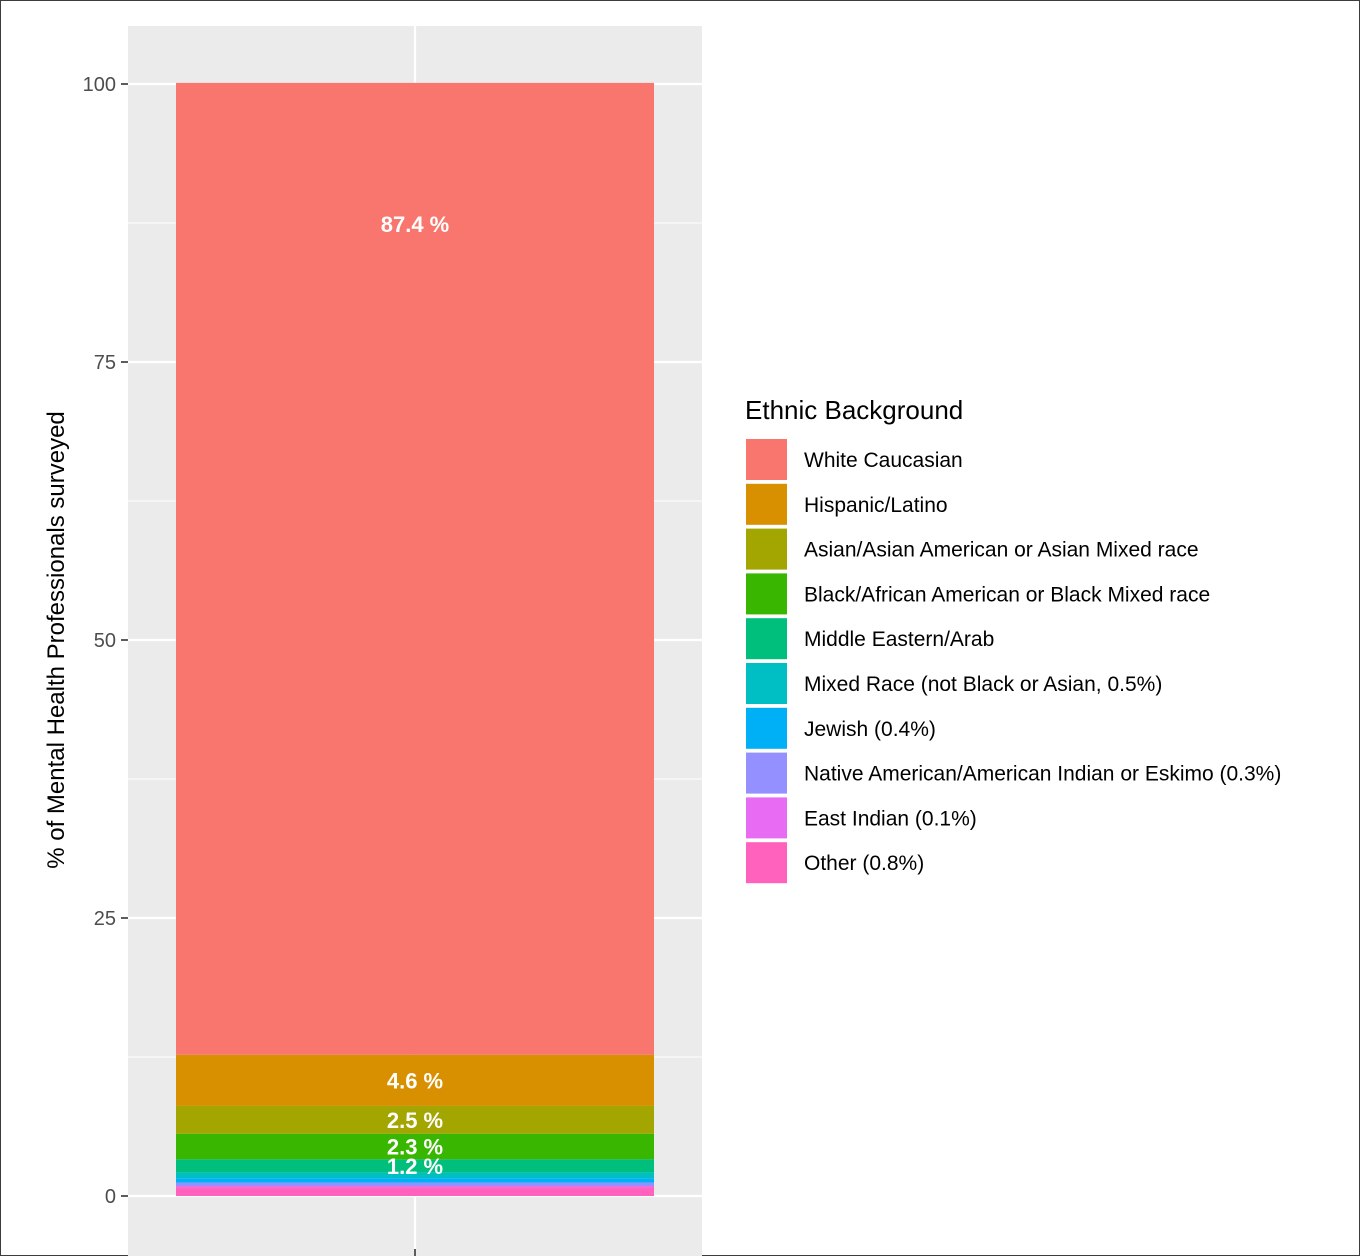 Image resolution: width=1360 pixels, height=1256 pixels. What do you see at coordinates (415, 224) in the screenshot?
I see `data-label: 87.4 %` at bounding box center [415, 224].